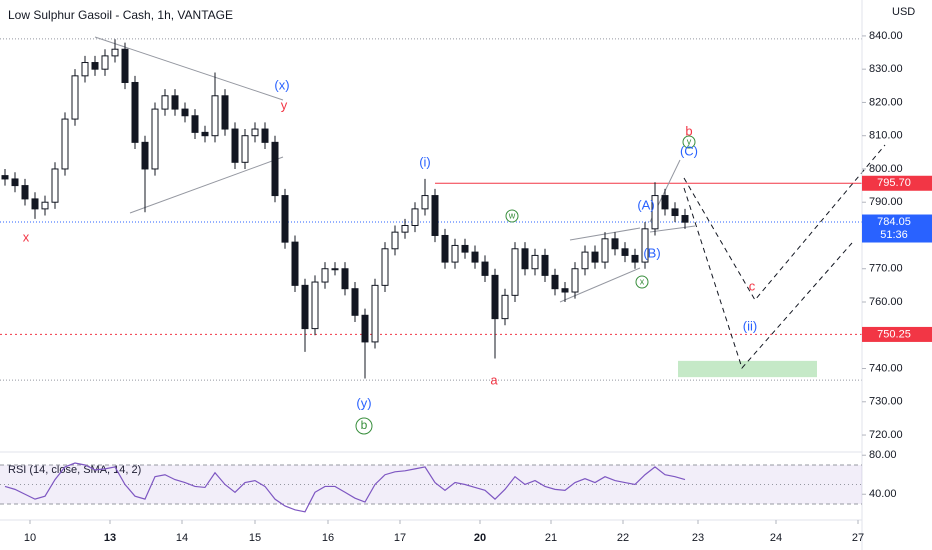 This screenshot has width=932, height=550. Describe the element at coordinates (886, 302) in the screenshot. I see `y-tick-label: 760.00` at that location.